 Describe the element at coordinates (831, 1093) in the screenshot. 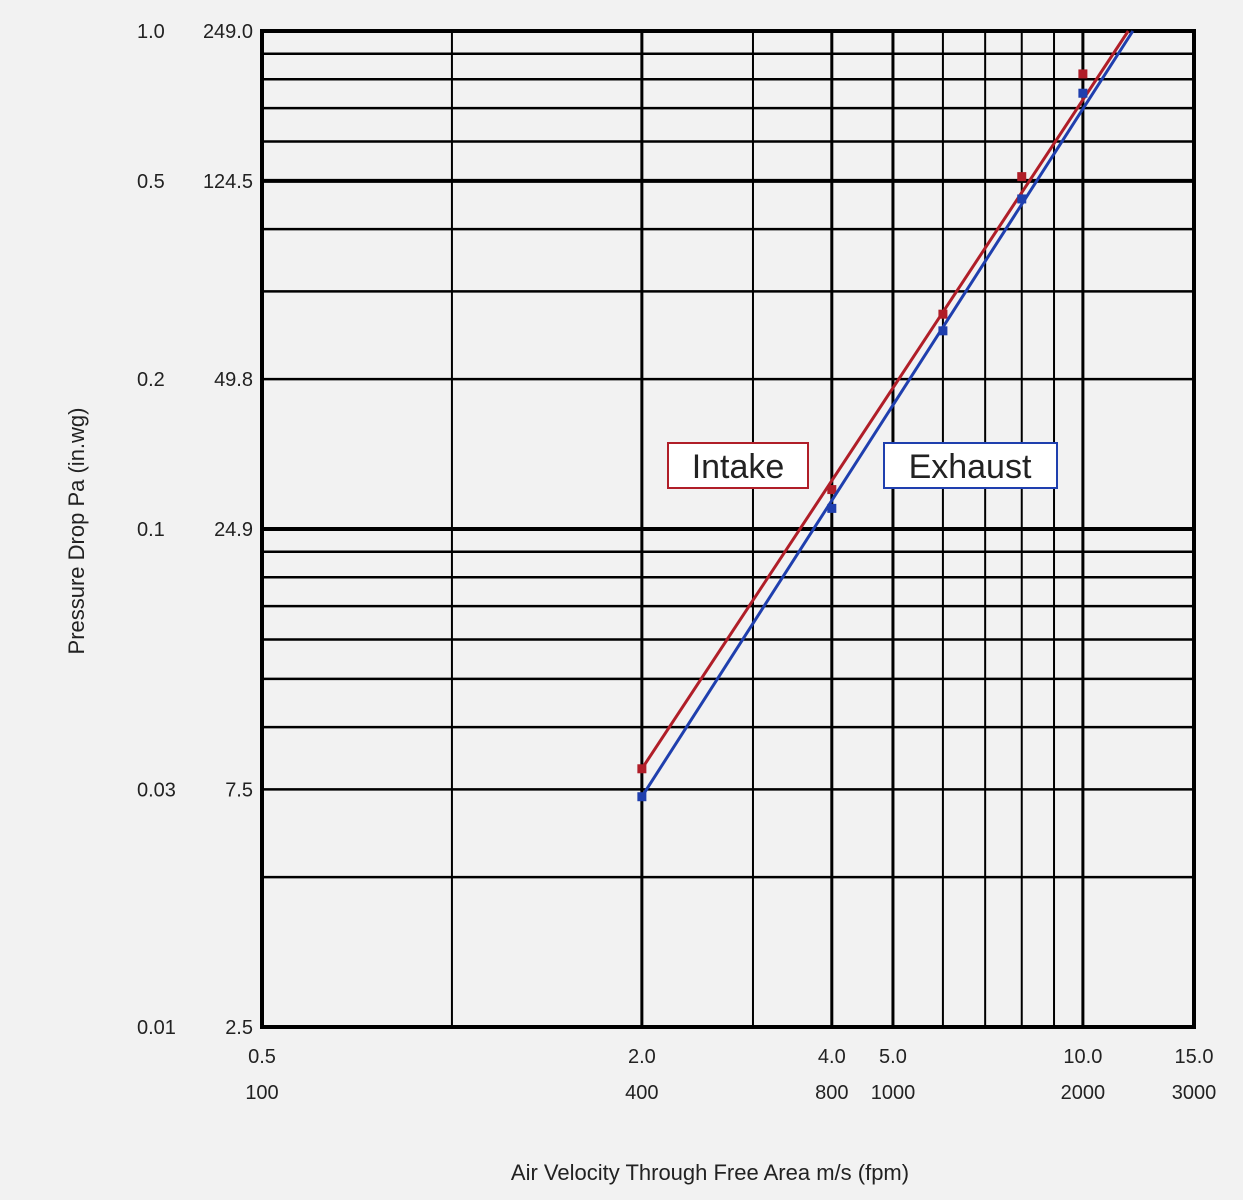

I see `x-tick-label-fpm: 800` at that location.